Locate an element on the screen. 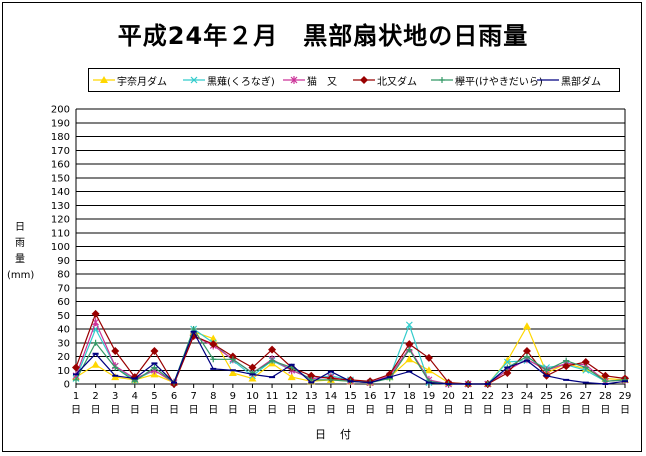 The image size is (646, 456). x-tick-label: 11 is located at coordinates (272, 396).